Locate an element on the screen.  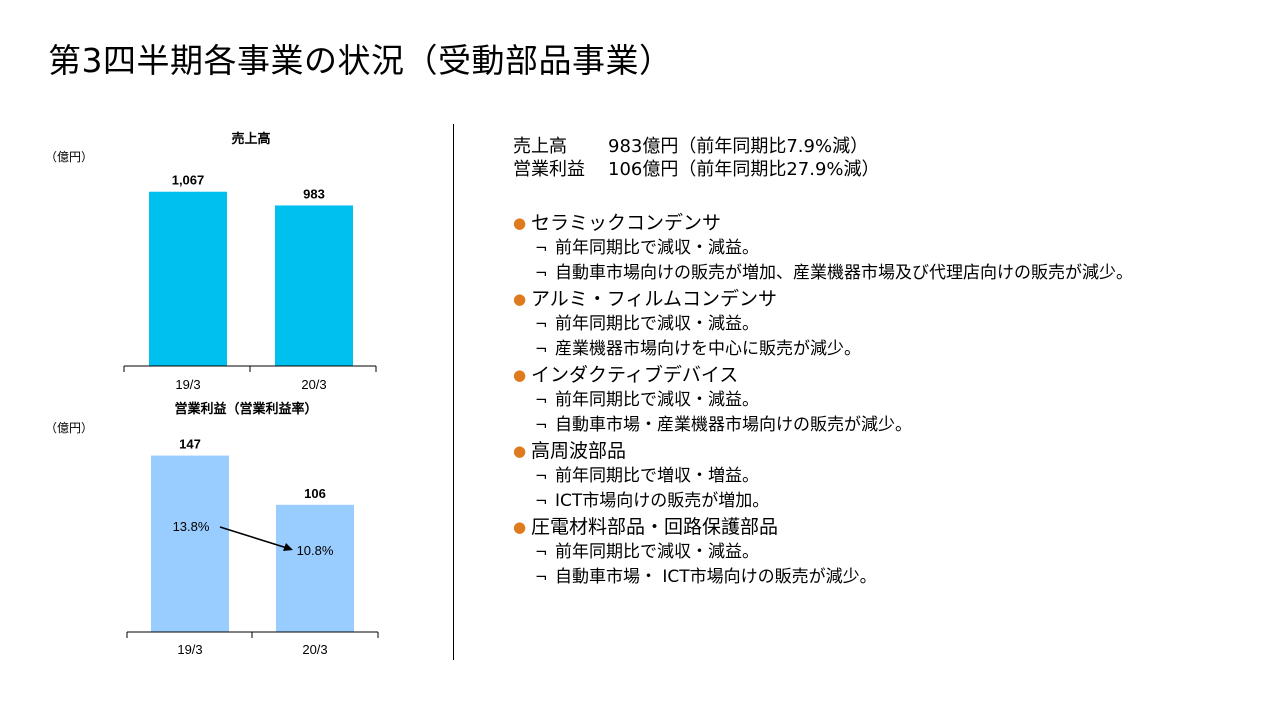
bar-value-label: 147 is located at coordinates (190, 444).